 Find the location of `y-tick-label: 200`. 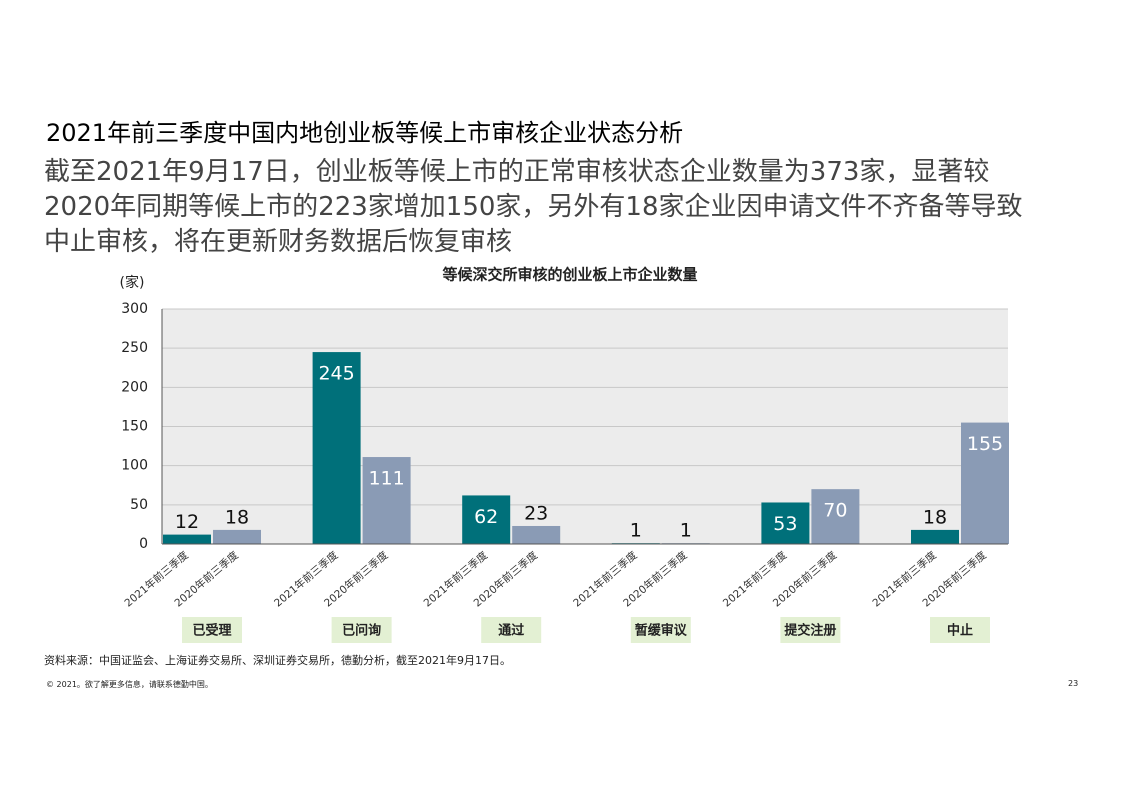

y-tick-label: 200 is located at coordinates (134, 387).